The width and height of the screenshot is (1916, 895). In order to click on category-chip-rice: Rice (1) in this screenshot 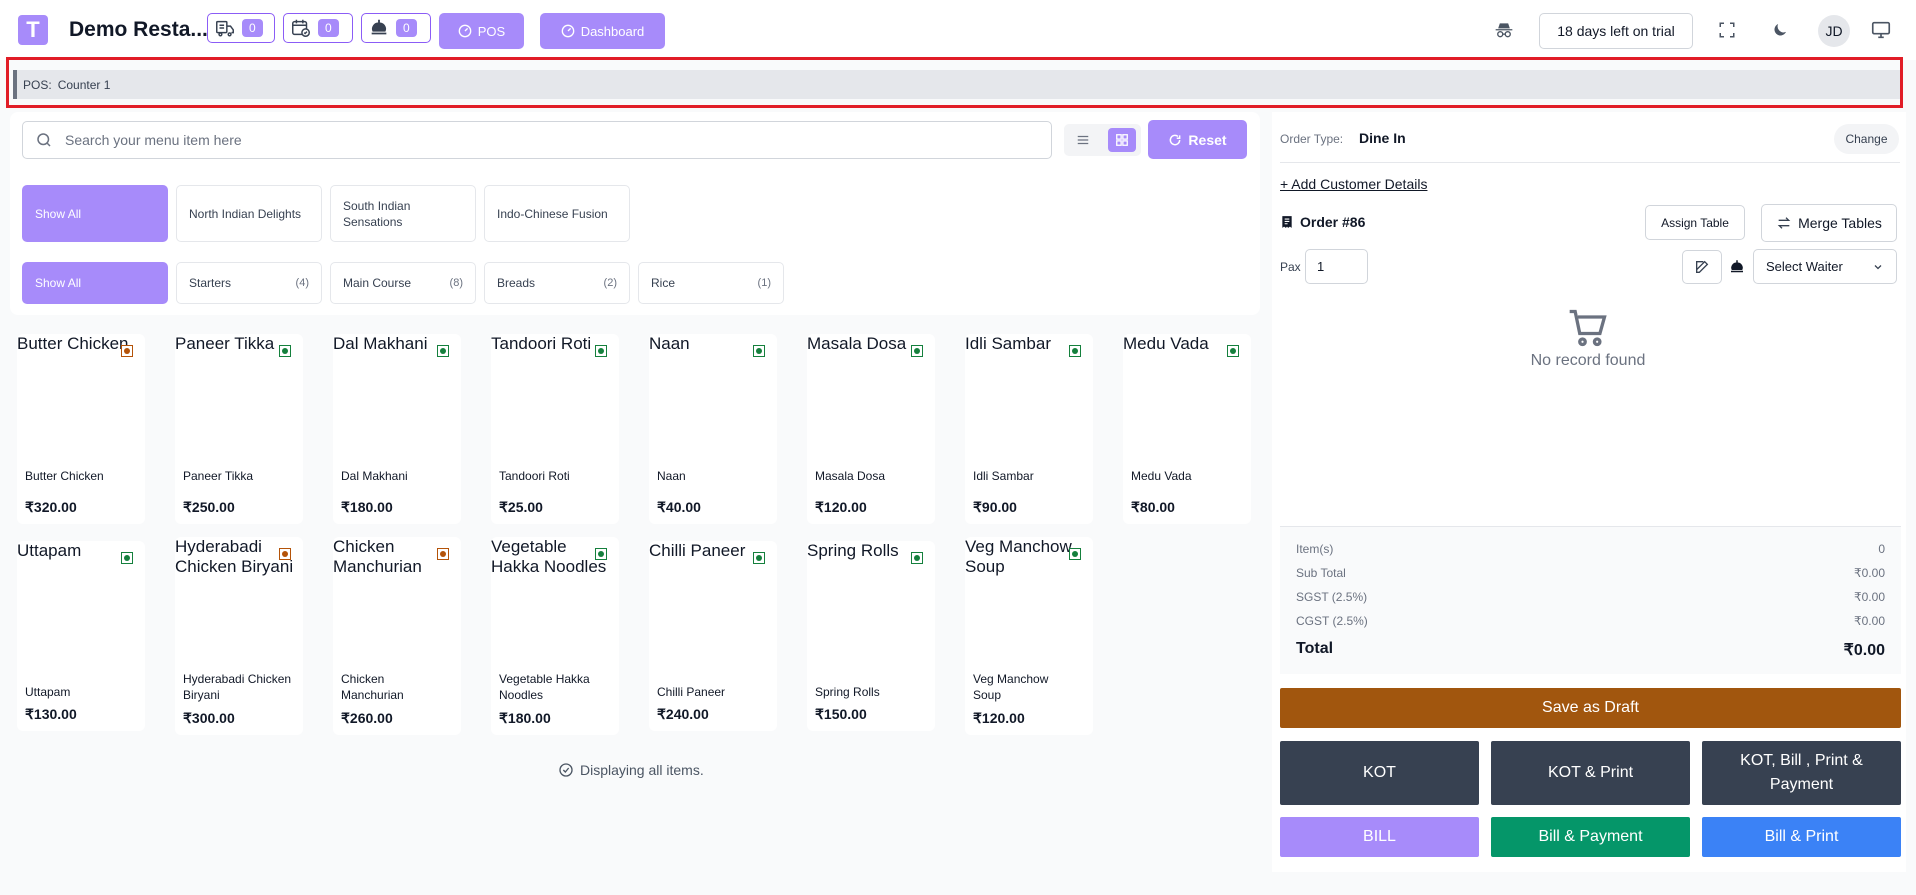, I will do `click(711, 283)`.